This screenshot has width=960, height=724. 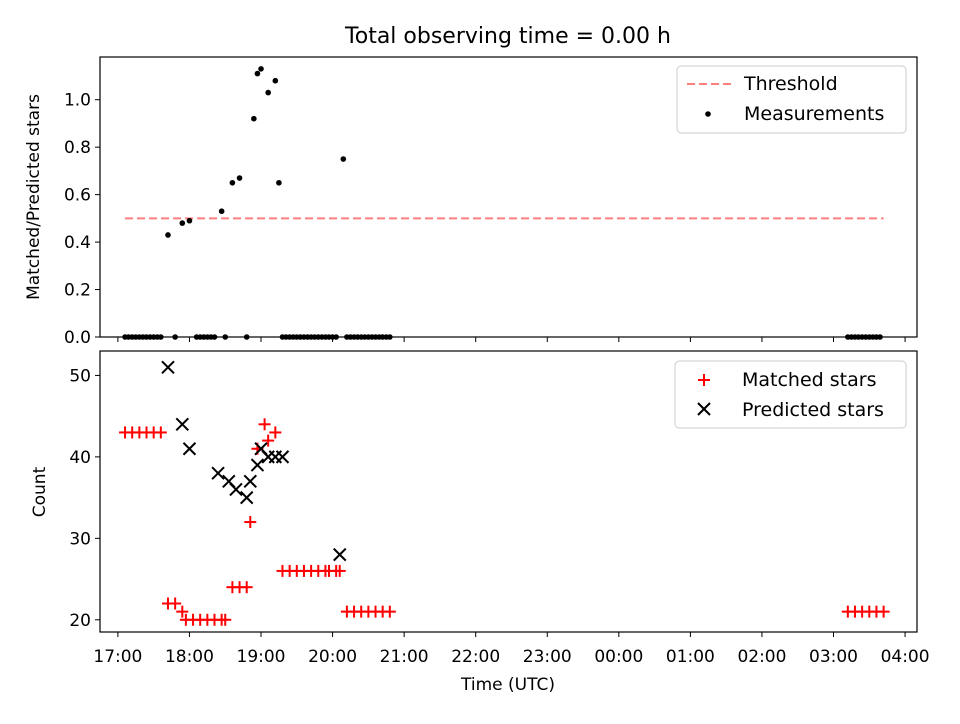 I want to click on legend-predicted-label: Predicted stars, so click(x=813, y=410).